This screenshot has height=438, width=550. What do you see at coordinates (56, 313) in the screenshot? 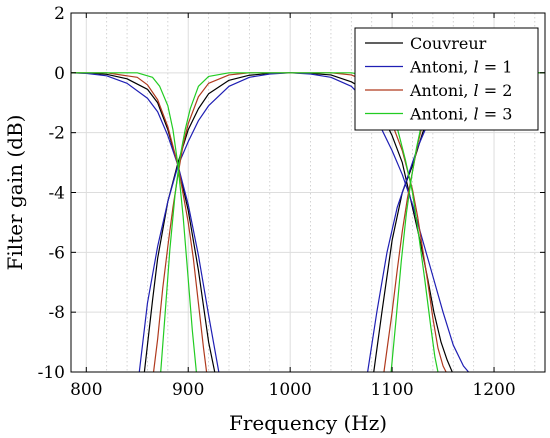
I see `y-tick-label: -8` at bounding box center [56, 313].